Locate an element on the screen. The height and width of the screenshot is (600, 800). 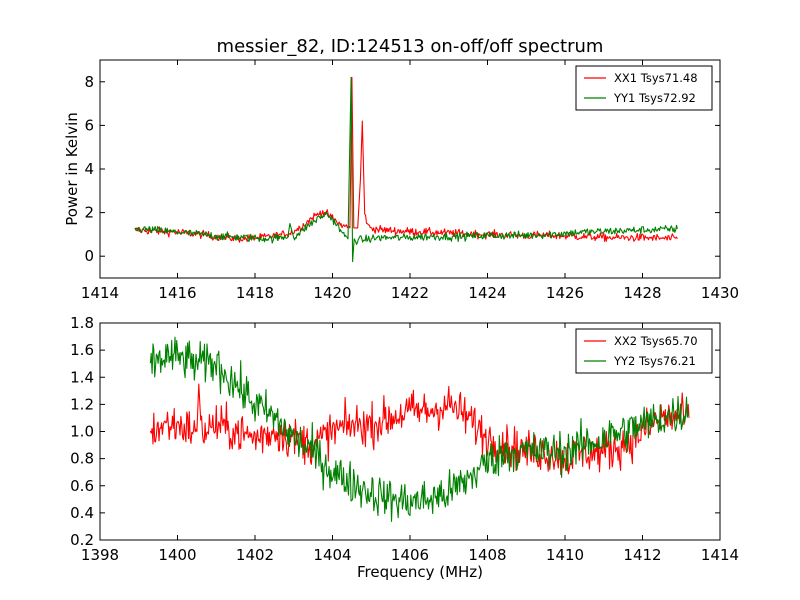
x-tick-label: 1398 is located at coordinates (100, 555).